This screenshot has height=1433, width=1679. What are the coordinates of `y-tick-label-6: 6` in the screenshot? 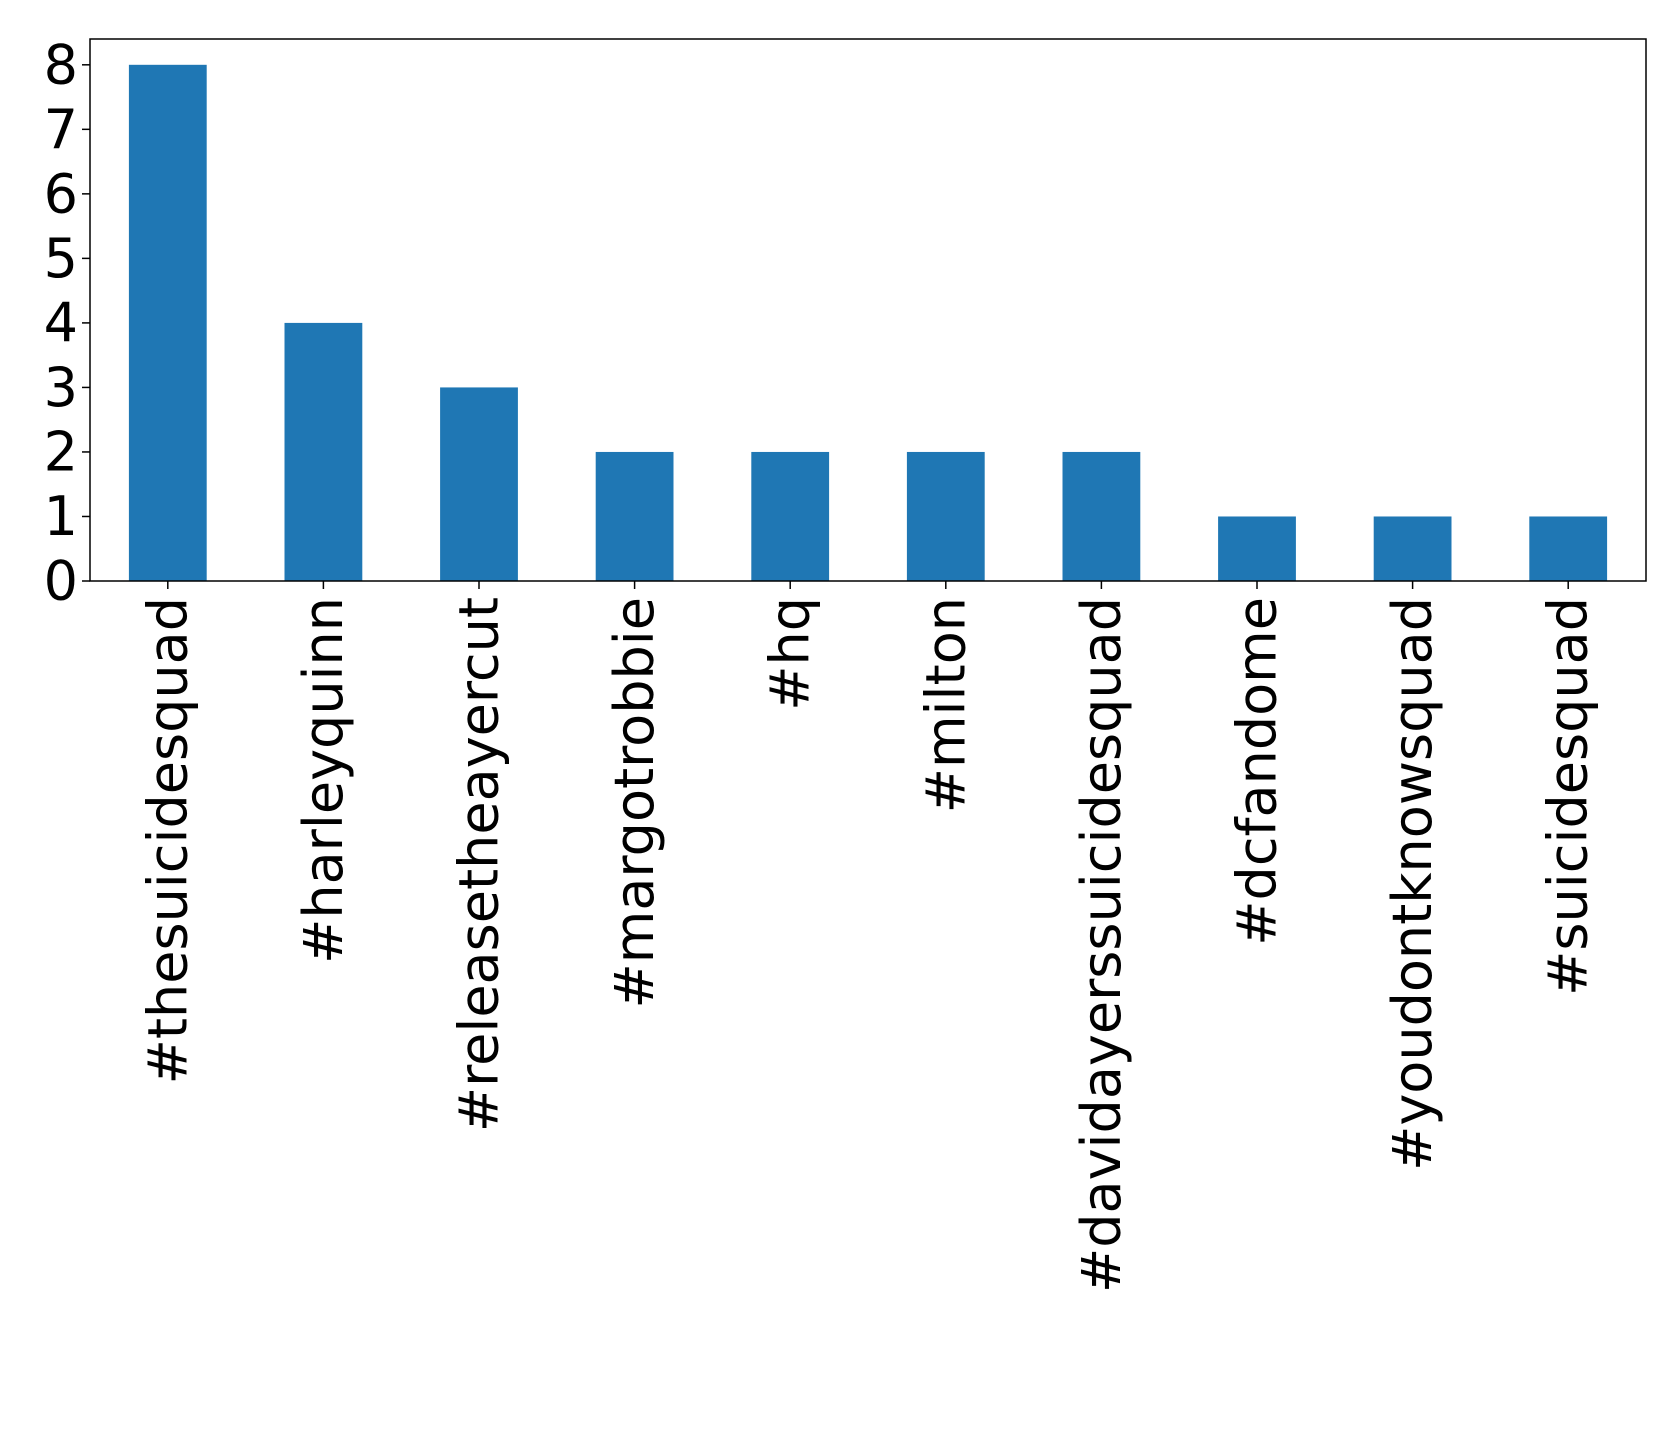 It's located at (61, 193).